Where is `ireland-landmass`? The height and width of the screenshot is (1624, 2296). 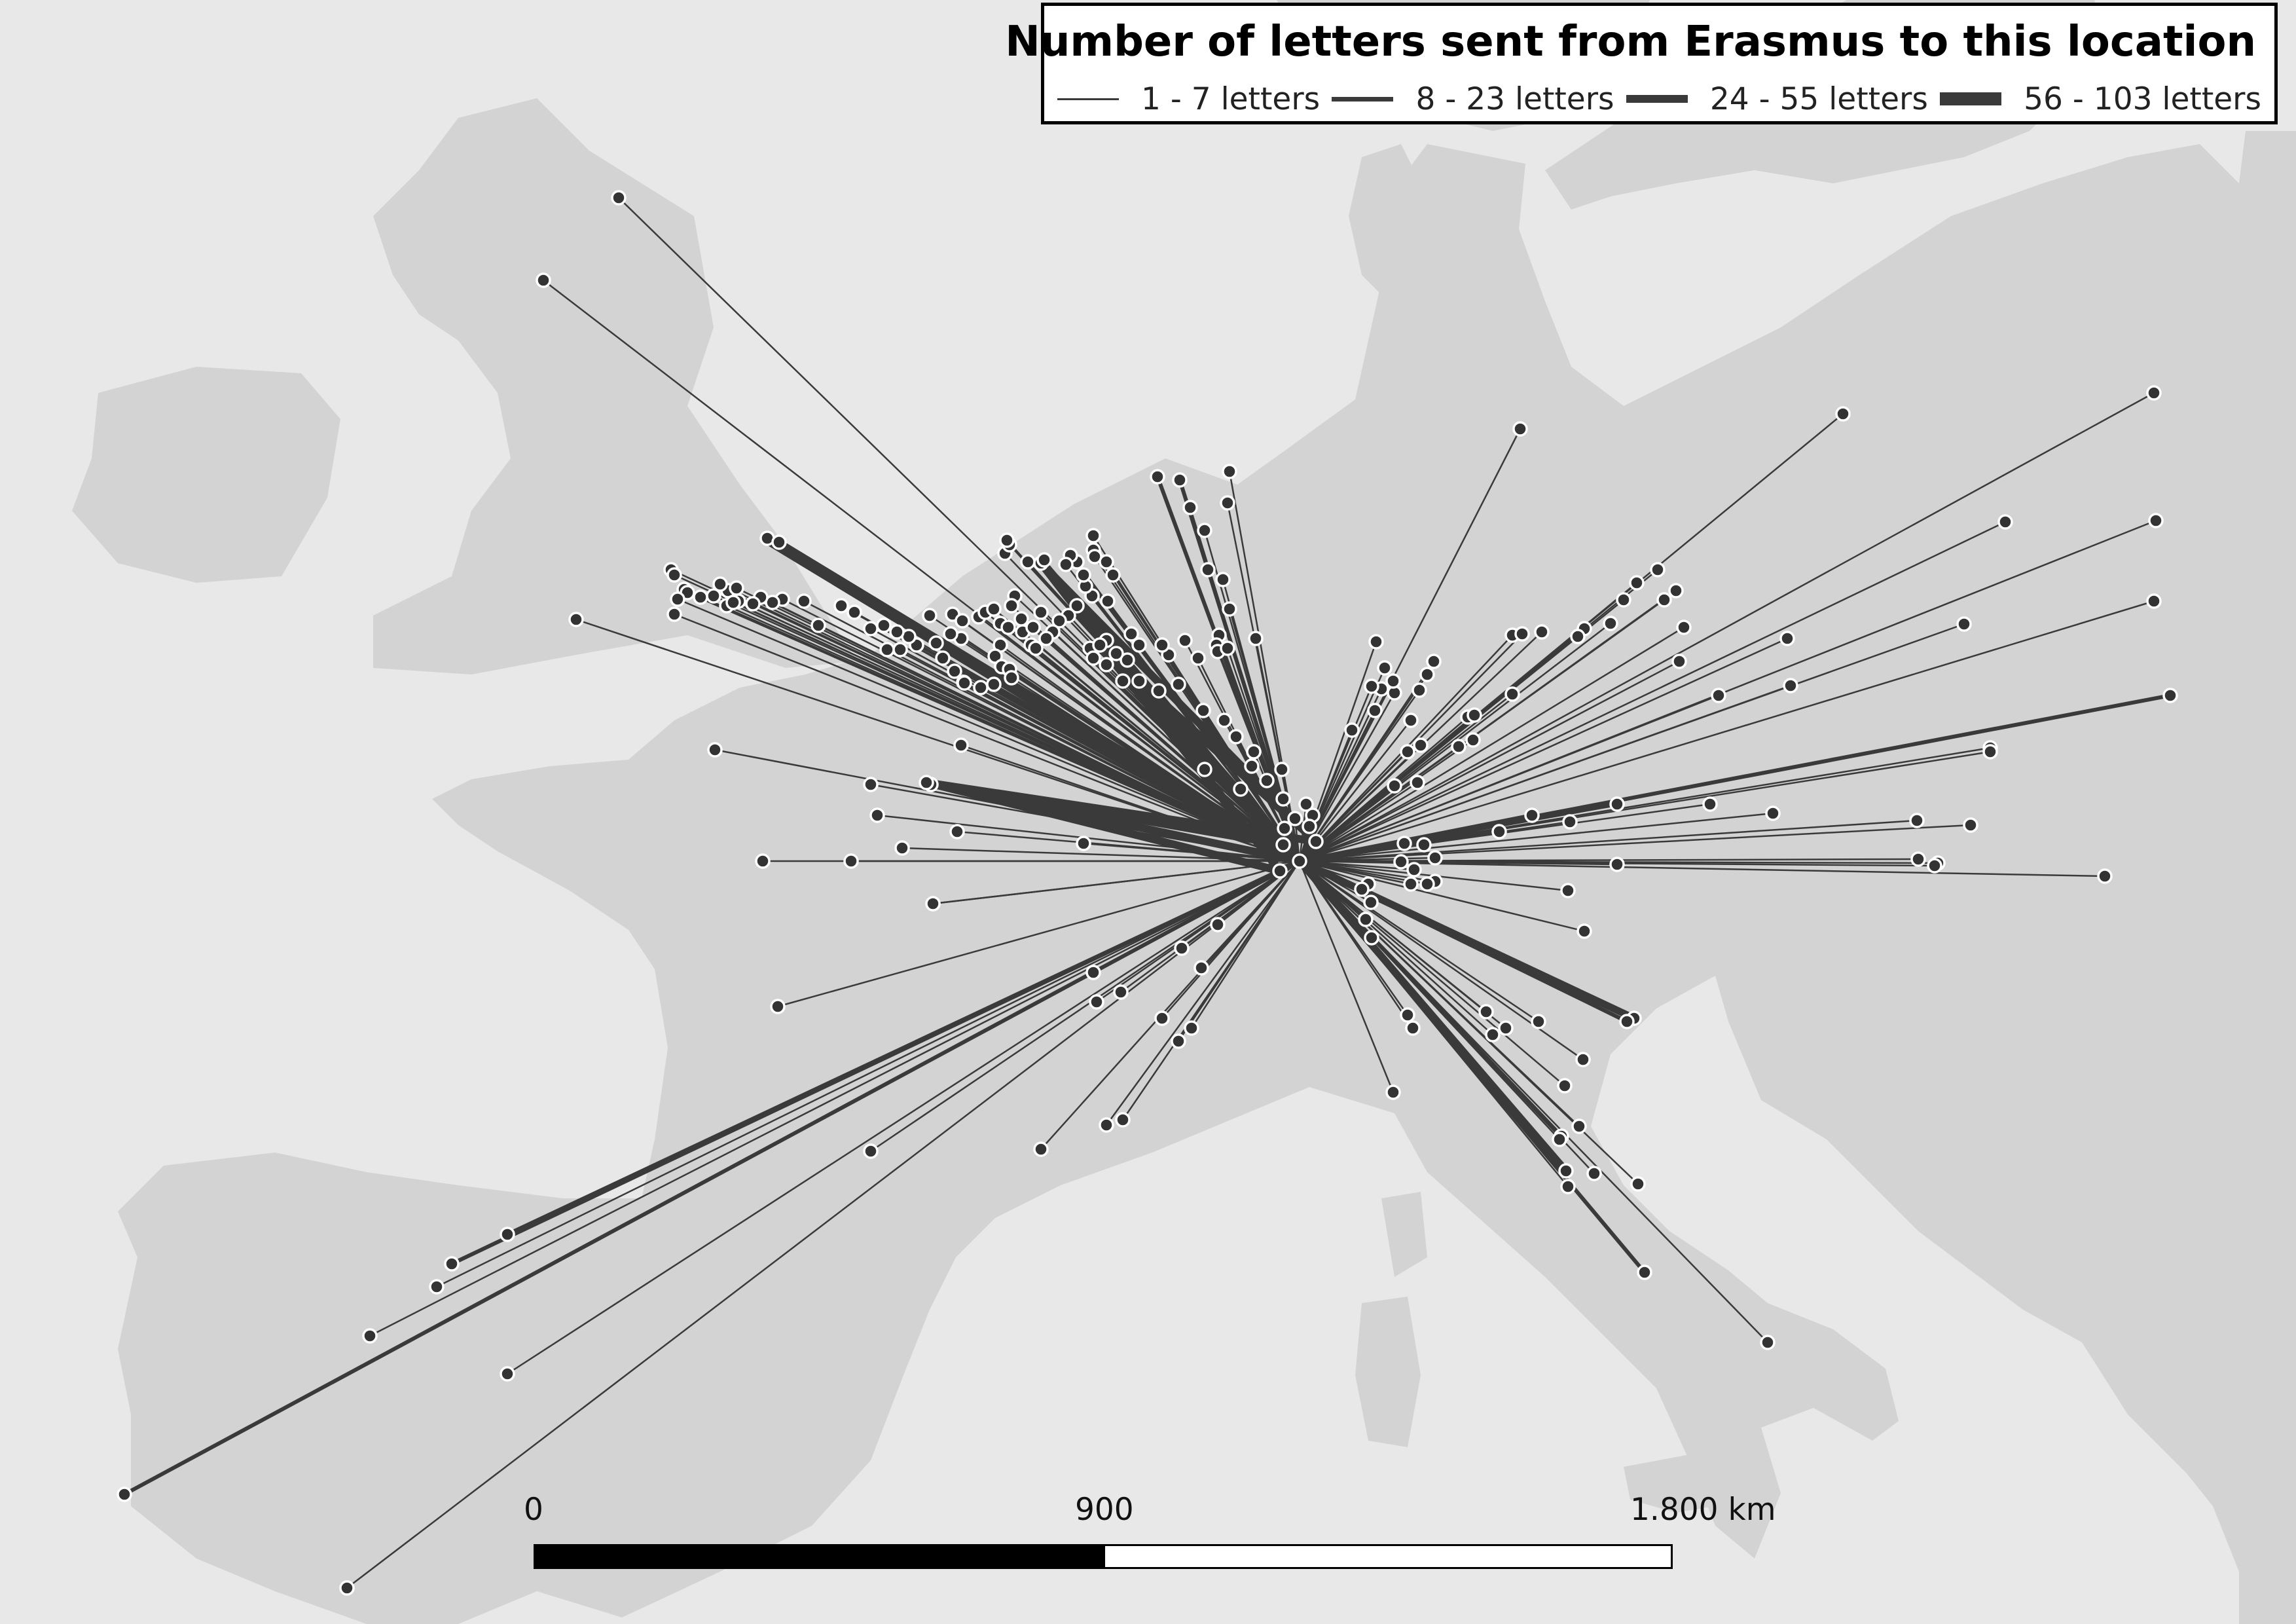
ireland-landmass is located at coordinates (206, 475).